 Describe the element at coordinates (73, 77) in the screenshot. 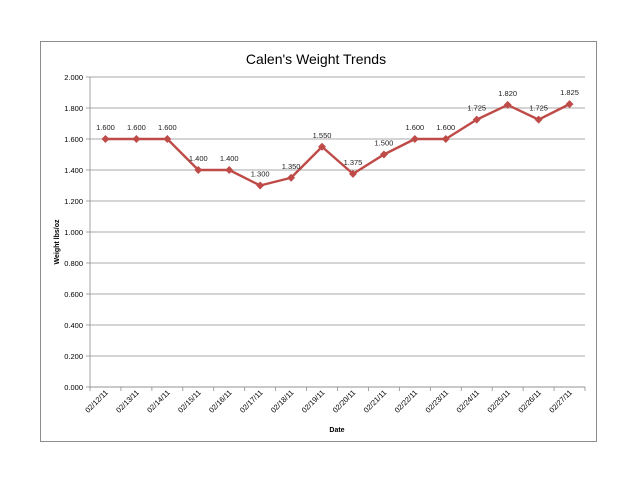

I see `y-tick-label: 2.000` at that location.